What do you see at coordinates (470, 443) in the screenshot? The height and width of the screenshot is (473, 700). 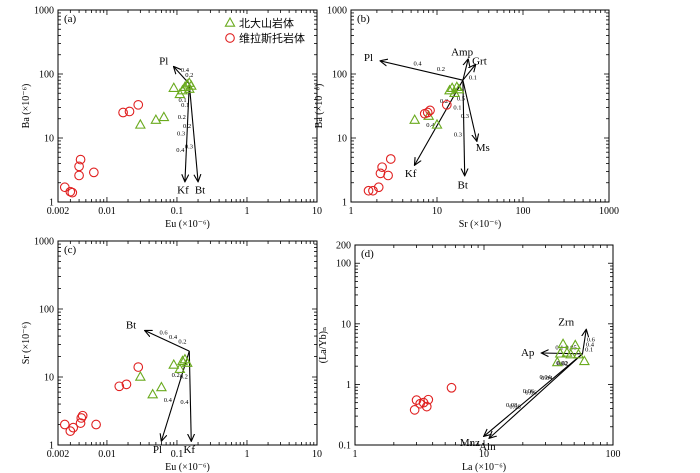 I see `vector-label: Mnz` at bounding box center [470, 443].